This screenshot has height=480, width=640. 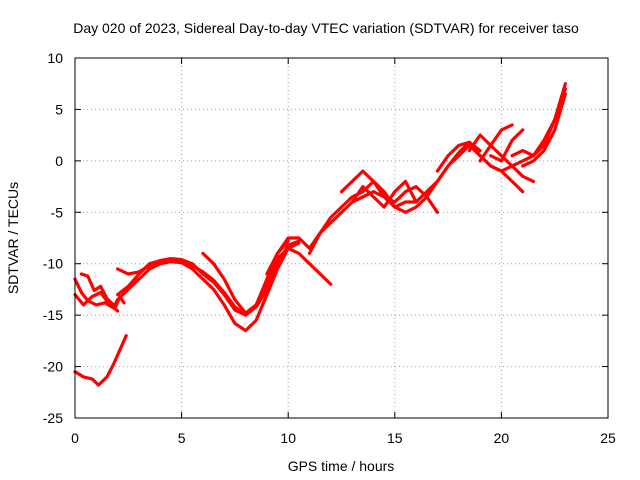 What do you see at coordinates (59, 109) in the screenshot?
I see `y-tick-label: 5` at bounding box center [59, 109].